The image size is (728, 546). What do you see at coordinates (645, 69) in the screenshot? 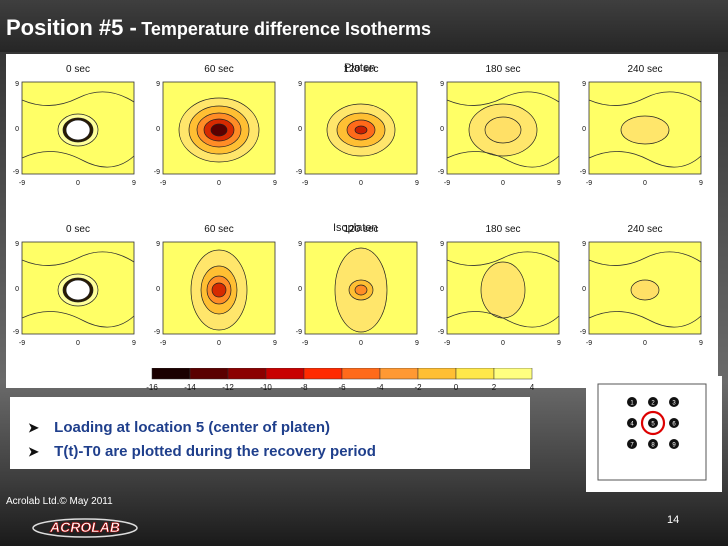
I see `panel-time-label: 240 sec` at bounding box center [645, 69].